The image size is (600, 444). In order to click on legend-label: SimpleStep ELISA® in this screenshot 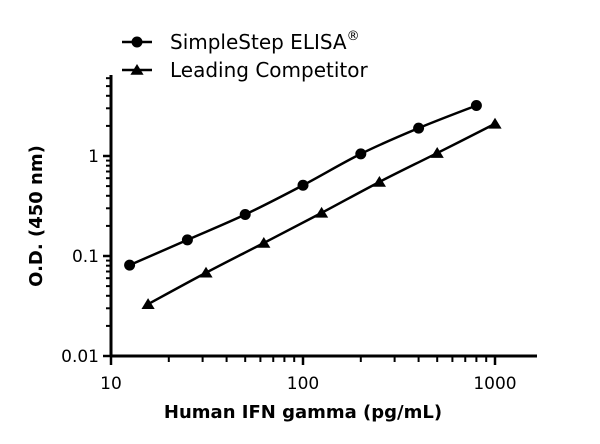, I will do `click(265, 41)`.